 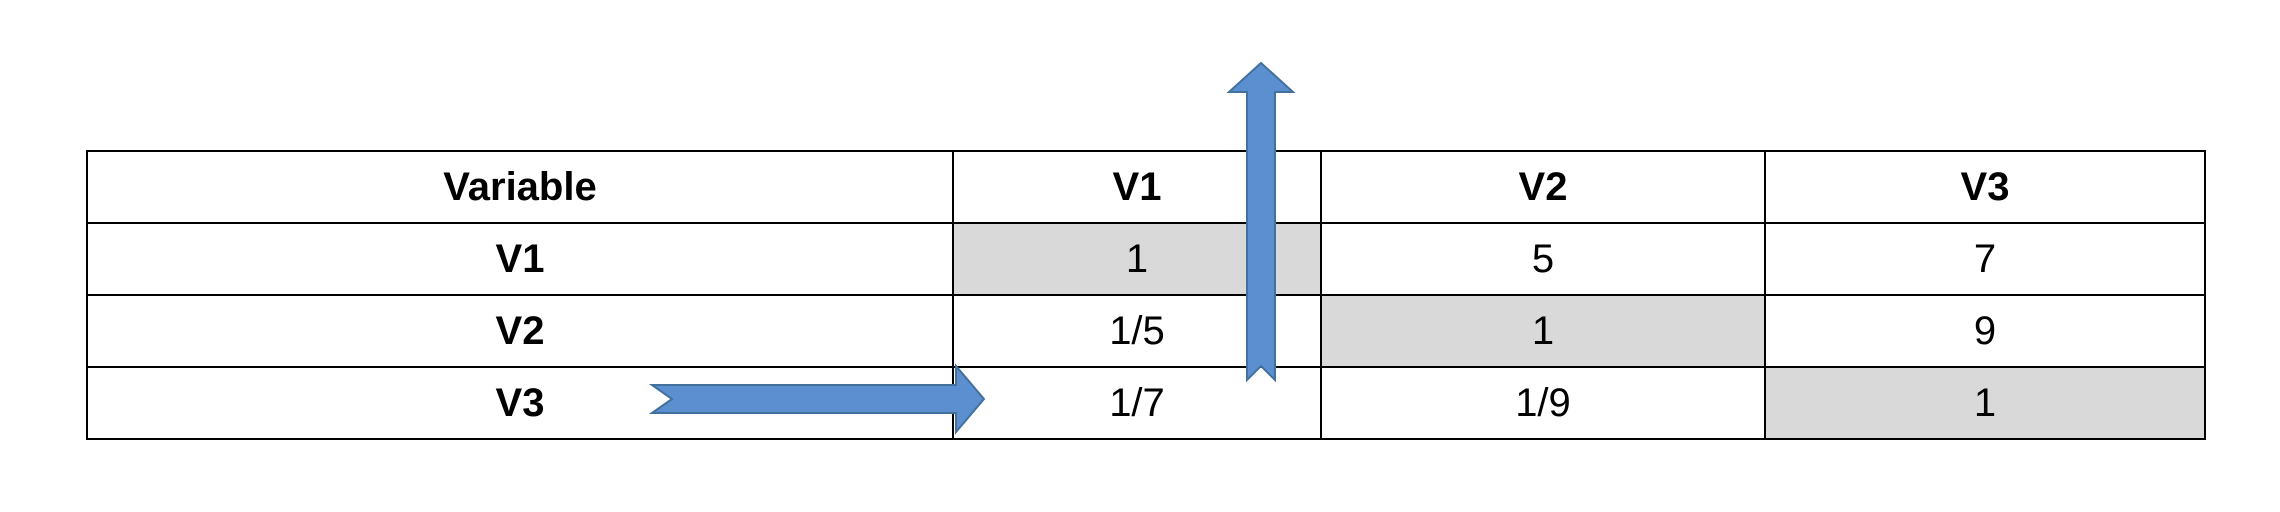 What do you see at coordinates (1985, 403) in the screenshot?
I see `cell-v3-v3: 1` at bounding box center [1985, 403].